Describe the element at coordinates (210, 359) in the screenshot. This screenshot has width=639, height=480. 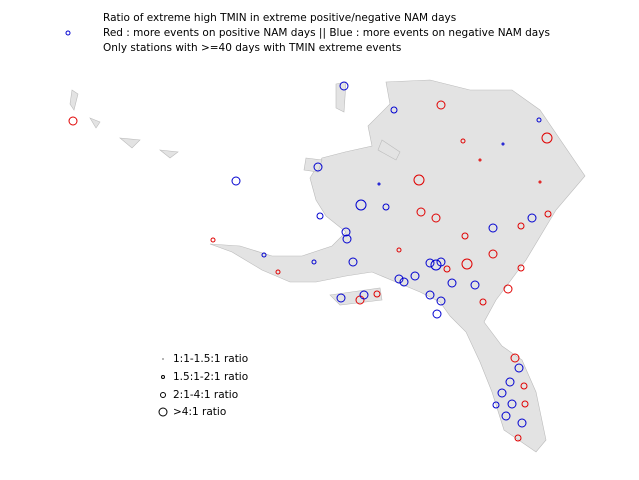
I see `legend-label: 1:1-1.5:1 ratio` at that location.